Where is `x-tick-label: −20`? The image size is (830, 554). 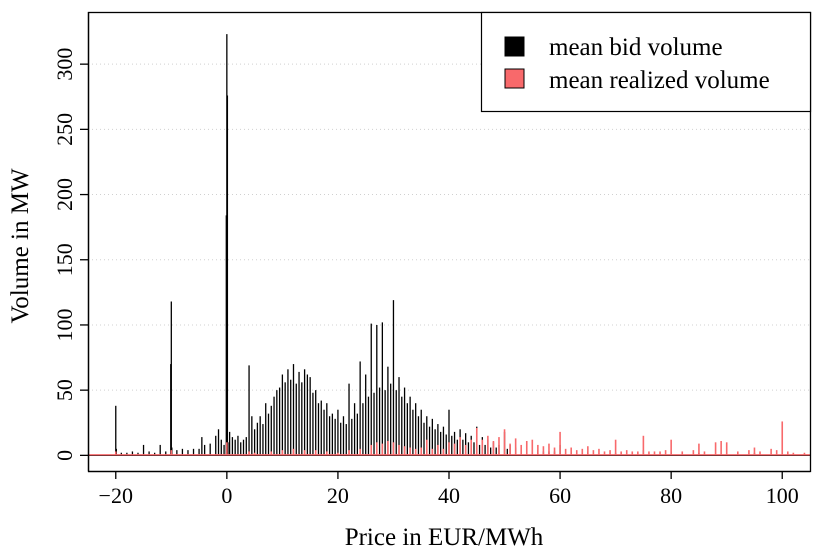 x-tick-label: −20 is located at coordinates (116, 495).